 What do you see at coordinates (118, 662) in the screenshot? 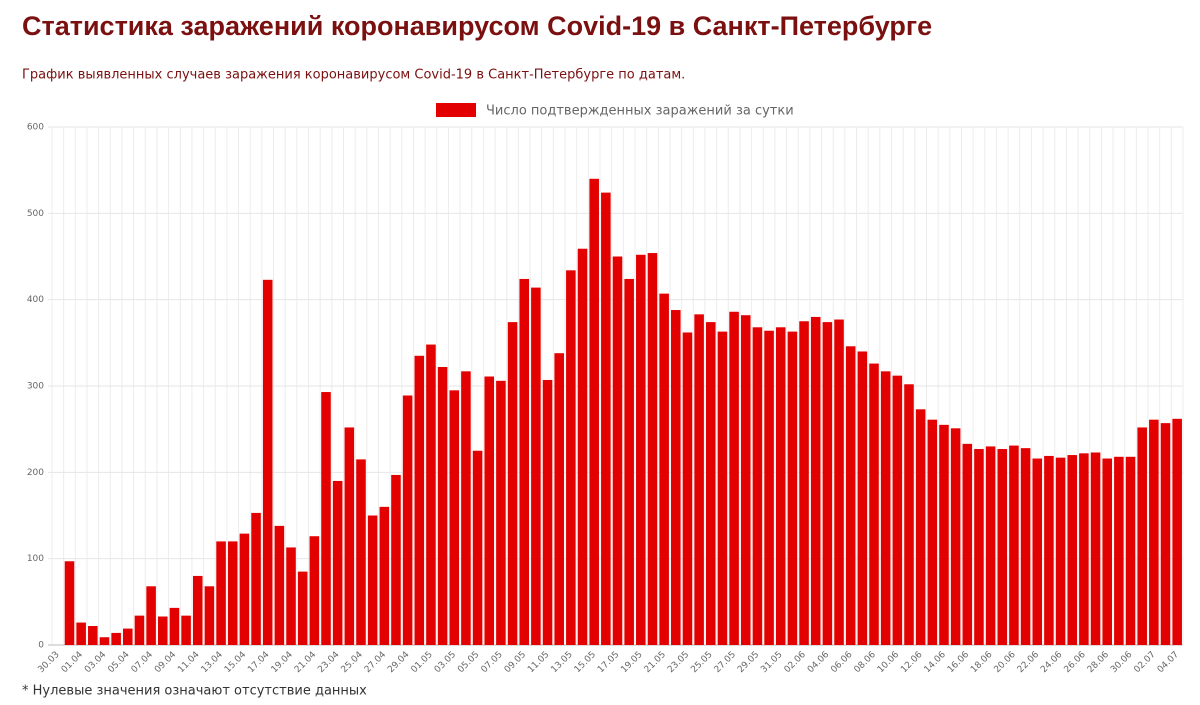
I see `x-tick-label: 05.04` at bounding box center [118, 662].